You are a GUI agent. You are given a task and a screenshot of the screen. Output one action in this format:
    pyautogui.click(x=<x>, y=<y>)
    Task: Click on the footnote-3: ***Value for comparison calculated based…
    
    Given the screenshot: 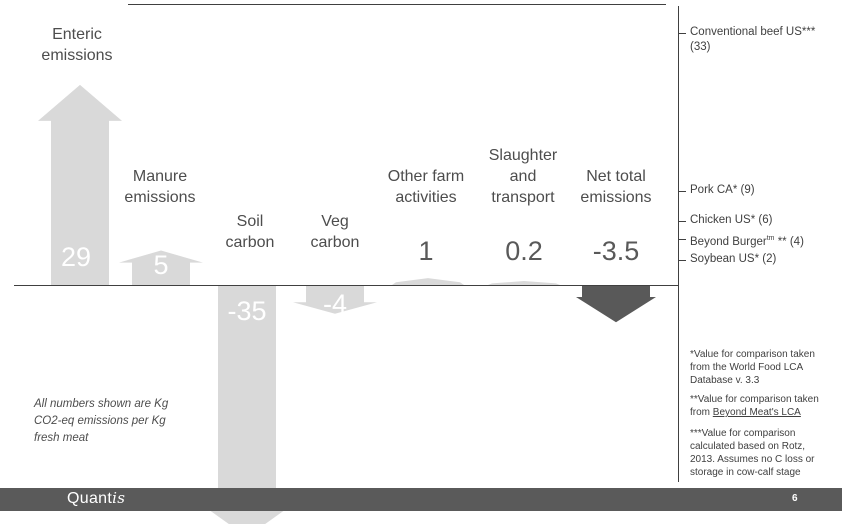 What is the action you would take?
    pyautogui.click(x=752, y=453)
    